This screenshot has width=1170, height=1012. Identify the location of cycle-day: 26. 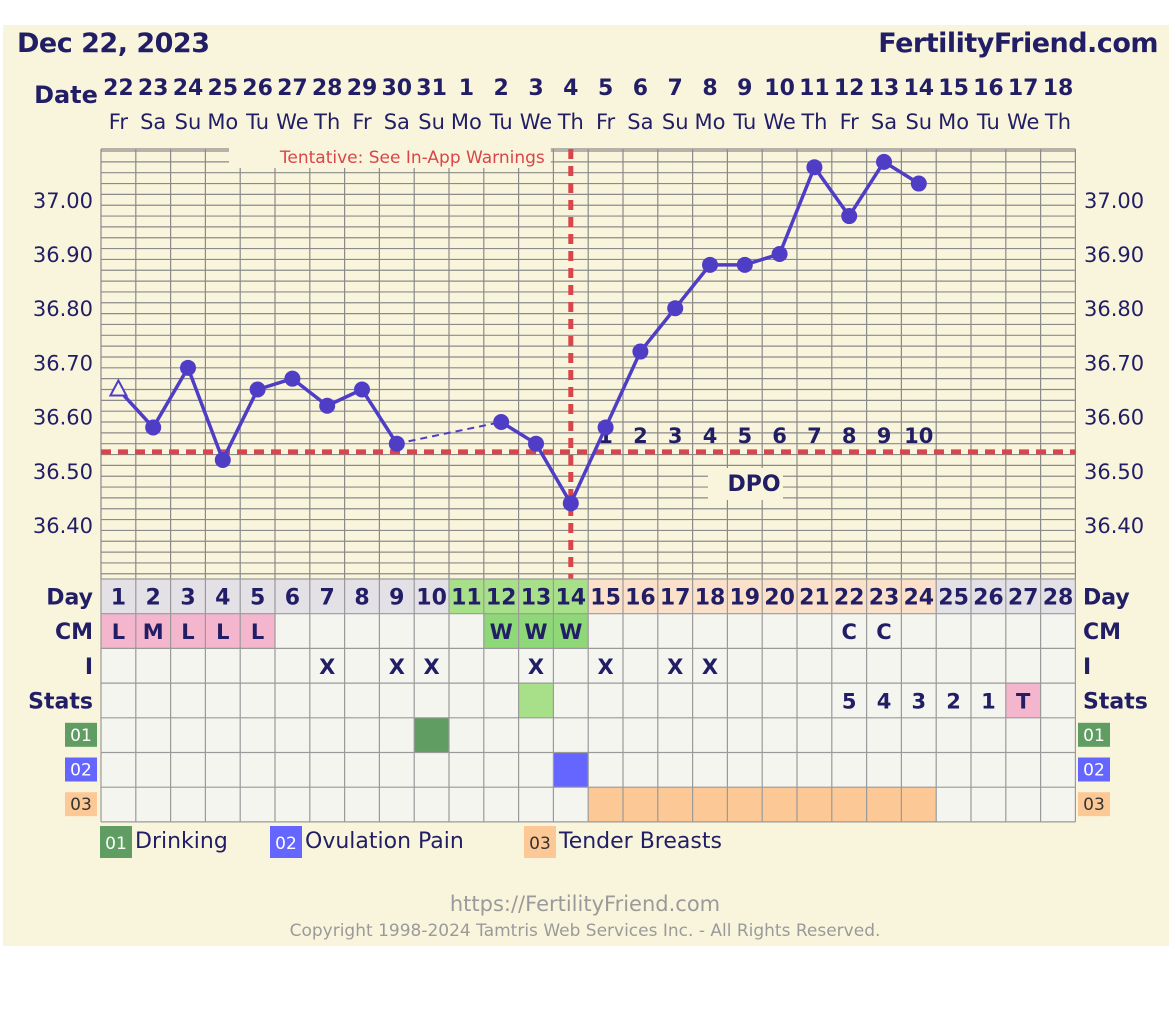
(988, 597).